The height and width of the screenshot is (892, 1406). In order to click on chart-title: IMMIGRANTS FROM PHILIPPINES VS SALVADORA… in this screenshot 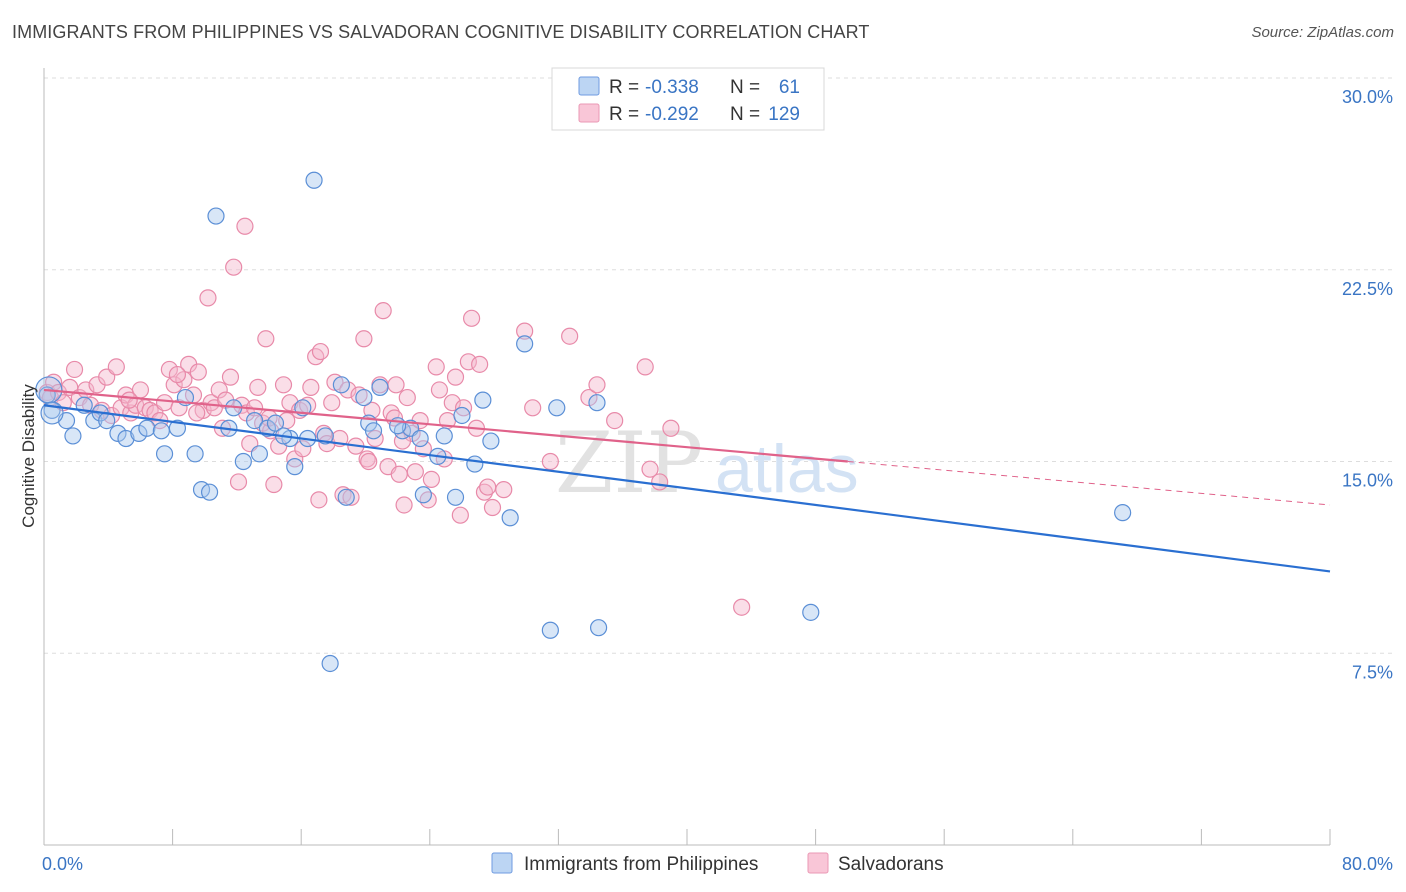, I will do `click(441, 32)`.